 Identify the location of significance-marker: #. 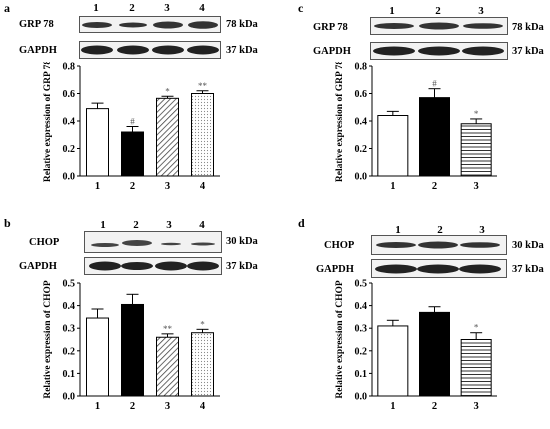
(132, 122).